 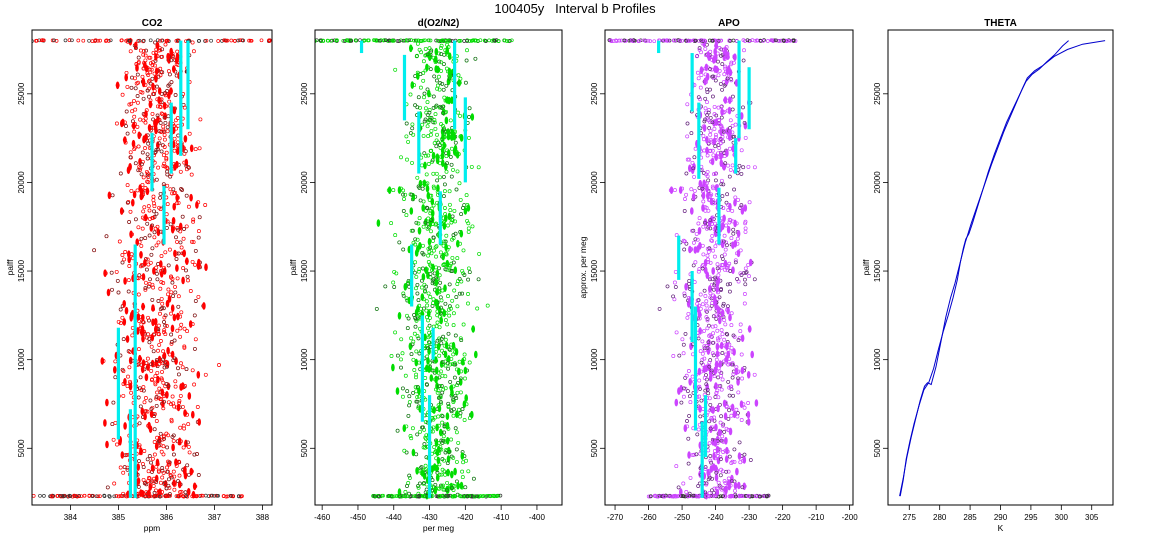 What do you see at coordinates (430, 517) in the screenshot?
I see `x-tick-label: -430` at bounding box center [430, 517].